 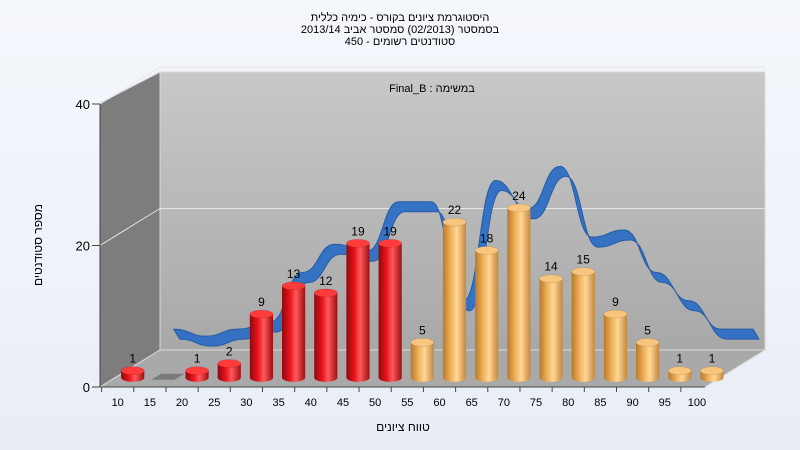 I want to click on x-tick-label: 85, so click(x=600, y=403).